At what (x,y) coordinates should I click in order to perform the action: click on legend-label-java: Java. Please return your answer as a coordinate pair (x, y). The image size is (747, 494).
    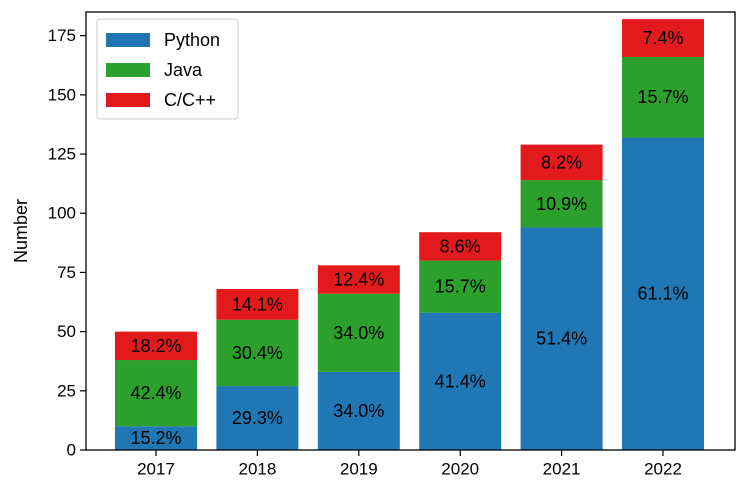
    Looking at the image, I should click on (183, 70).